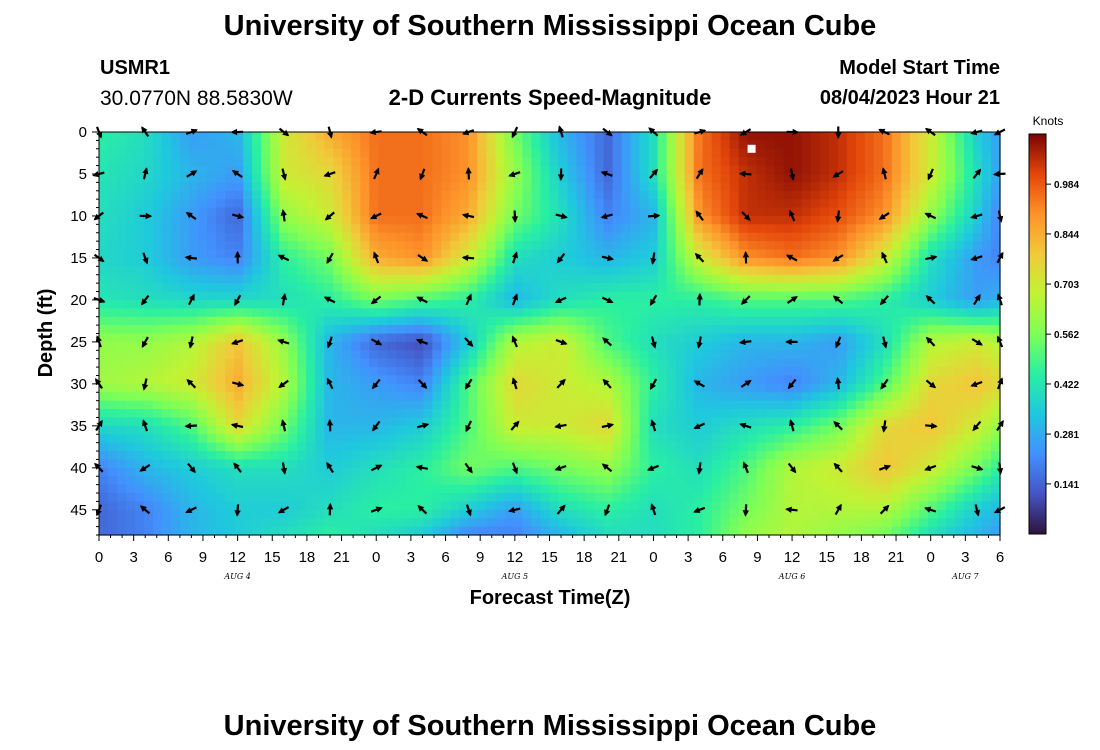 This screenshot has width=1100, height=750. What do you see at coordinates (919, 68) in the screenshot?
I see `model-start-label: Model Start Time` at bounding box center [919, 68].